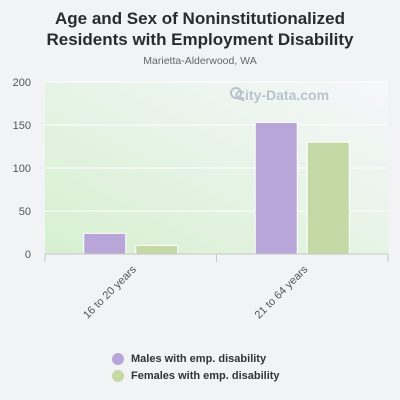 This screenshot has height=400, width=400. I want to click on legend-swatch-females, so click(118, 375).